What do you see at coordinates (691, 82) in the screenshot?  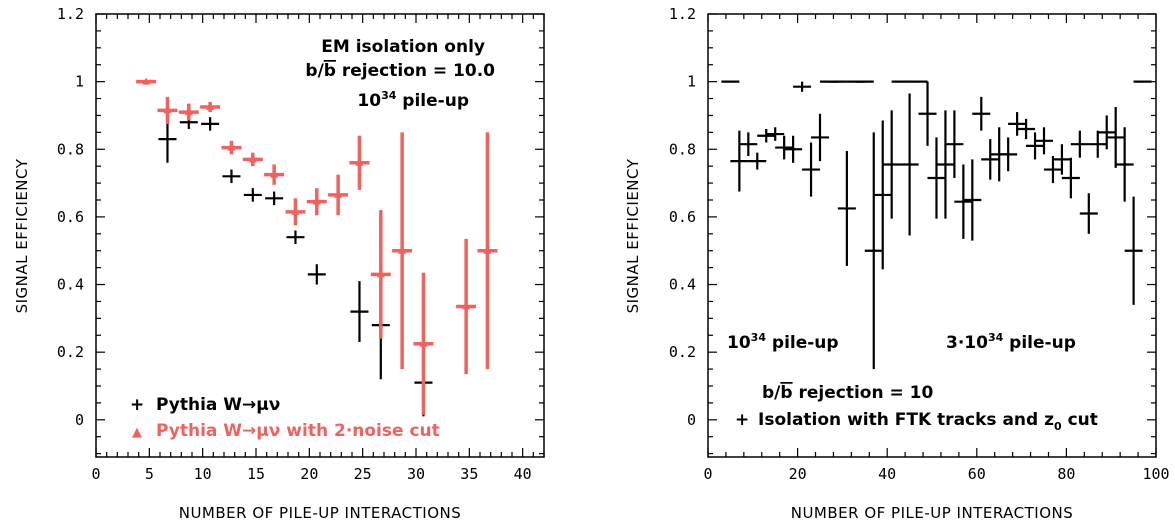 I see `right-y-tick-label: 1` at bounding box center [691, 82].